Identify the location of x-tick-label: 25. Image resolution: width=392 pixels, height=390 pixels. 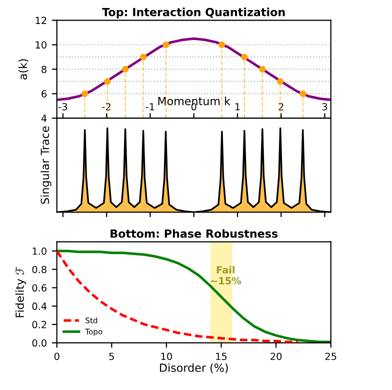
(330, 356).